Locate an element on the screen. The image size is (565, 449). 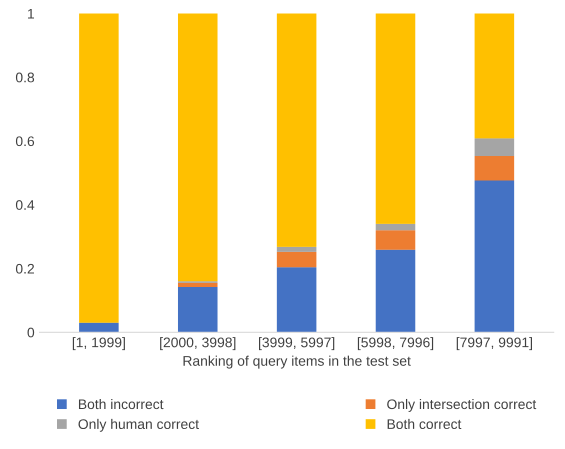
y-tick-label: 0.8 is located at coordinates (25, 77).